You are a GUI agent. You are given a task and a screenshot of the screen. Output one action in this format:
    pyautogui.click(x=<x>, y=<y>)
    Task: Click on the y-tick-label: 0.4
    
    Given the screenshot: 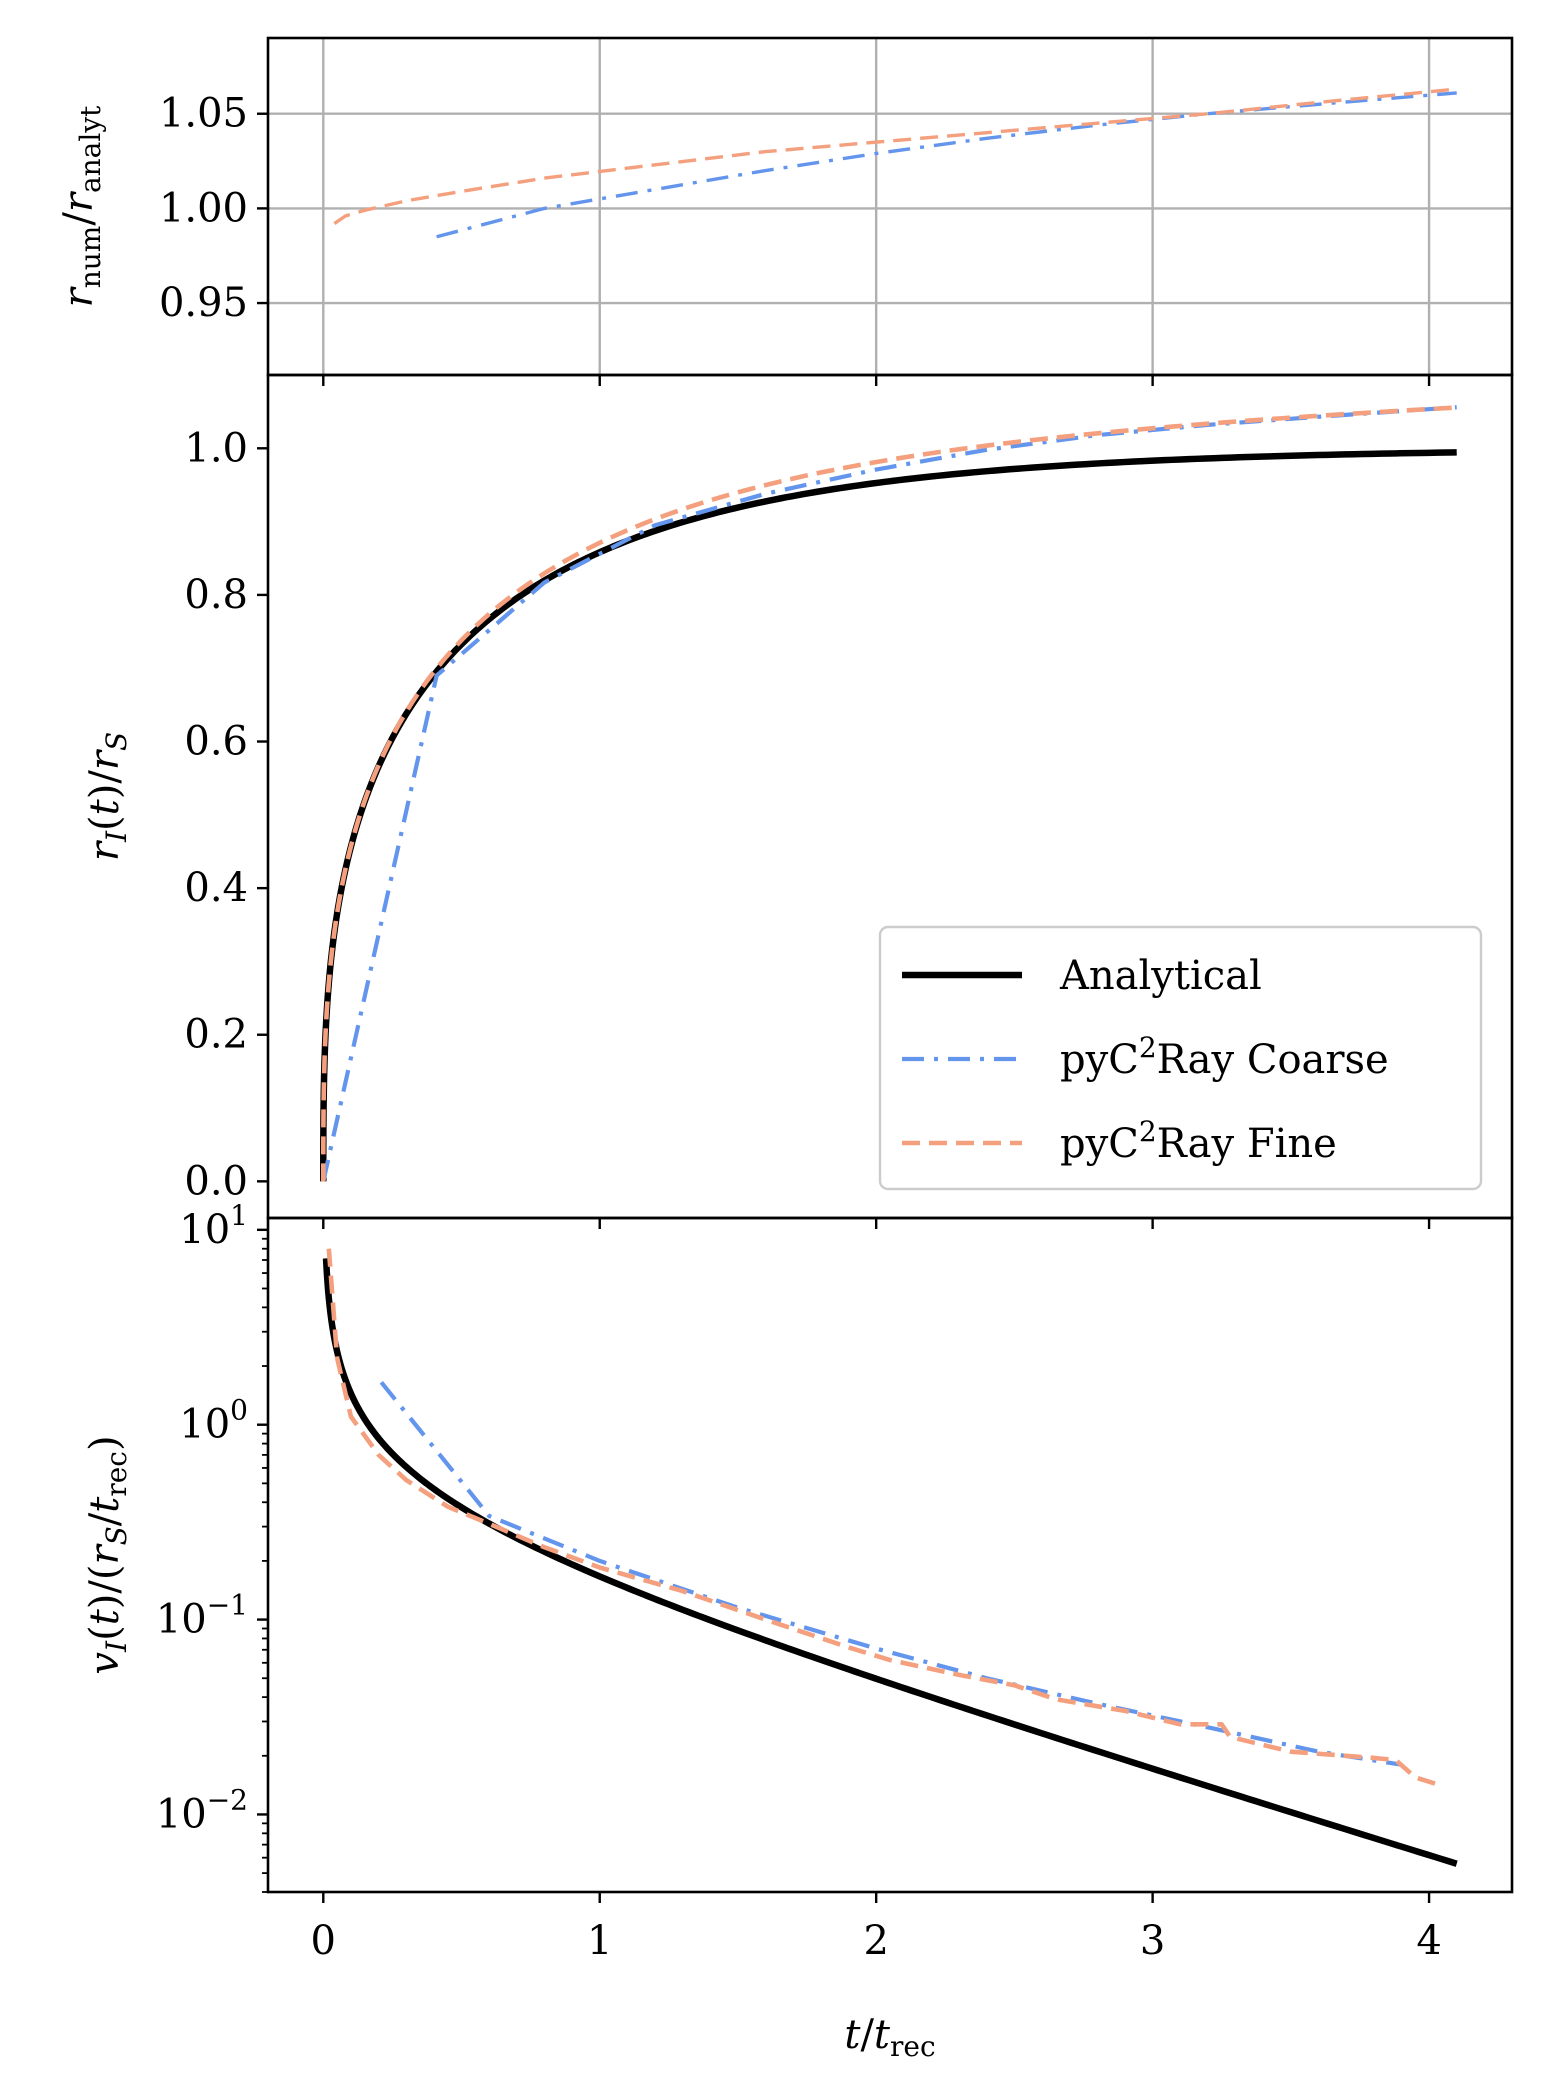 What is the action you would take?
    pyautogui.click(x=216, y=888)
    